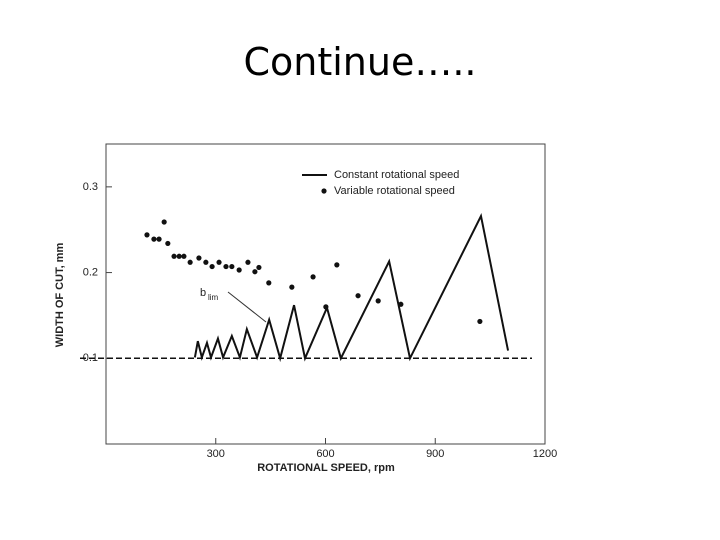  I want to click on x-axis-title: ROTATIONAL SPEED, rpm, so click(326, 468).